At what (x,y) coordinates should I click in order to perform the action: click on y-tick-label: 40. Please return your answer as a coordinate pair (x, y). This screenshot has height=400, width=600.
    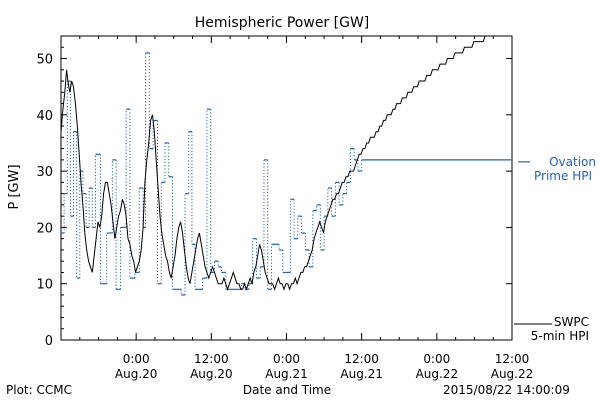
    Looking at the image, I should click on (44, 116).